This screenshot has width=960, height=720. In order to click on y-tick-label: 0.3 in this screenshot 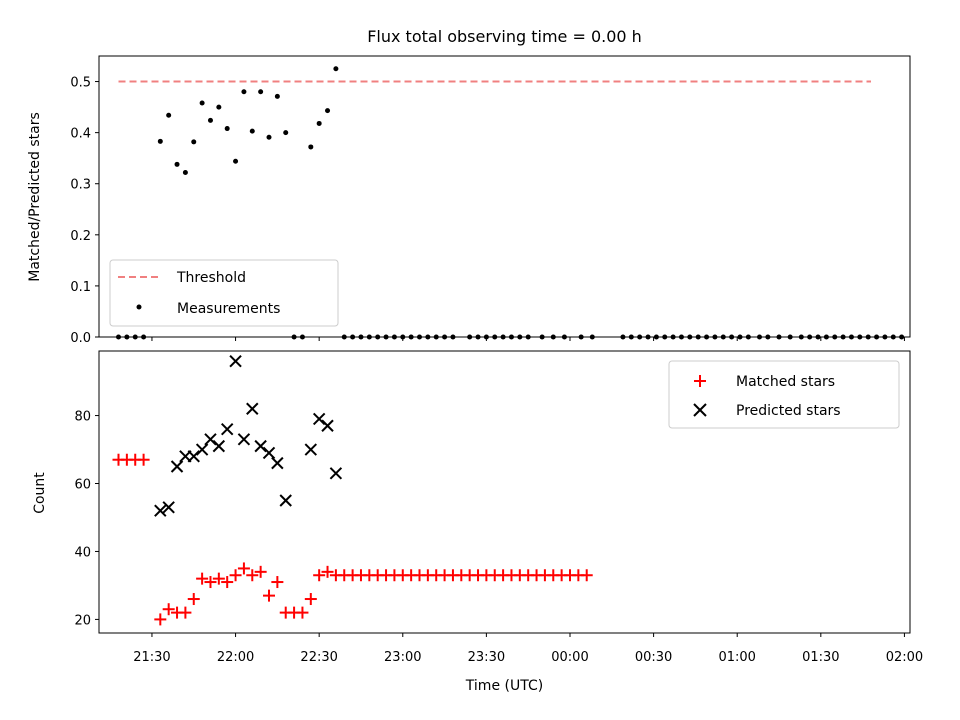, I will do `click(80, 185)`.